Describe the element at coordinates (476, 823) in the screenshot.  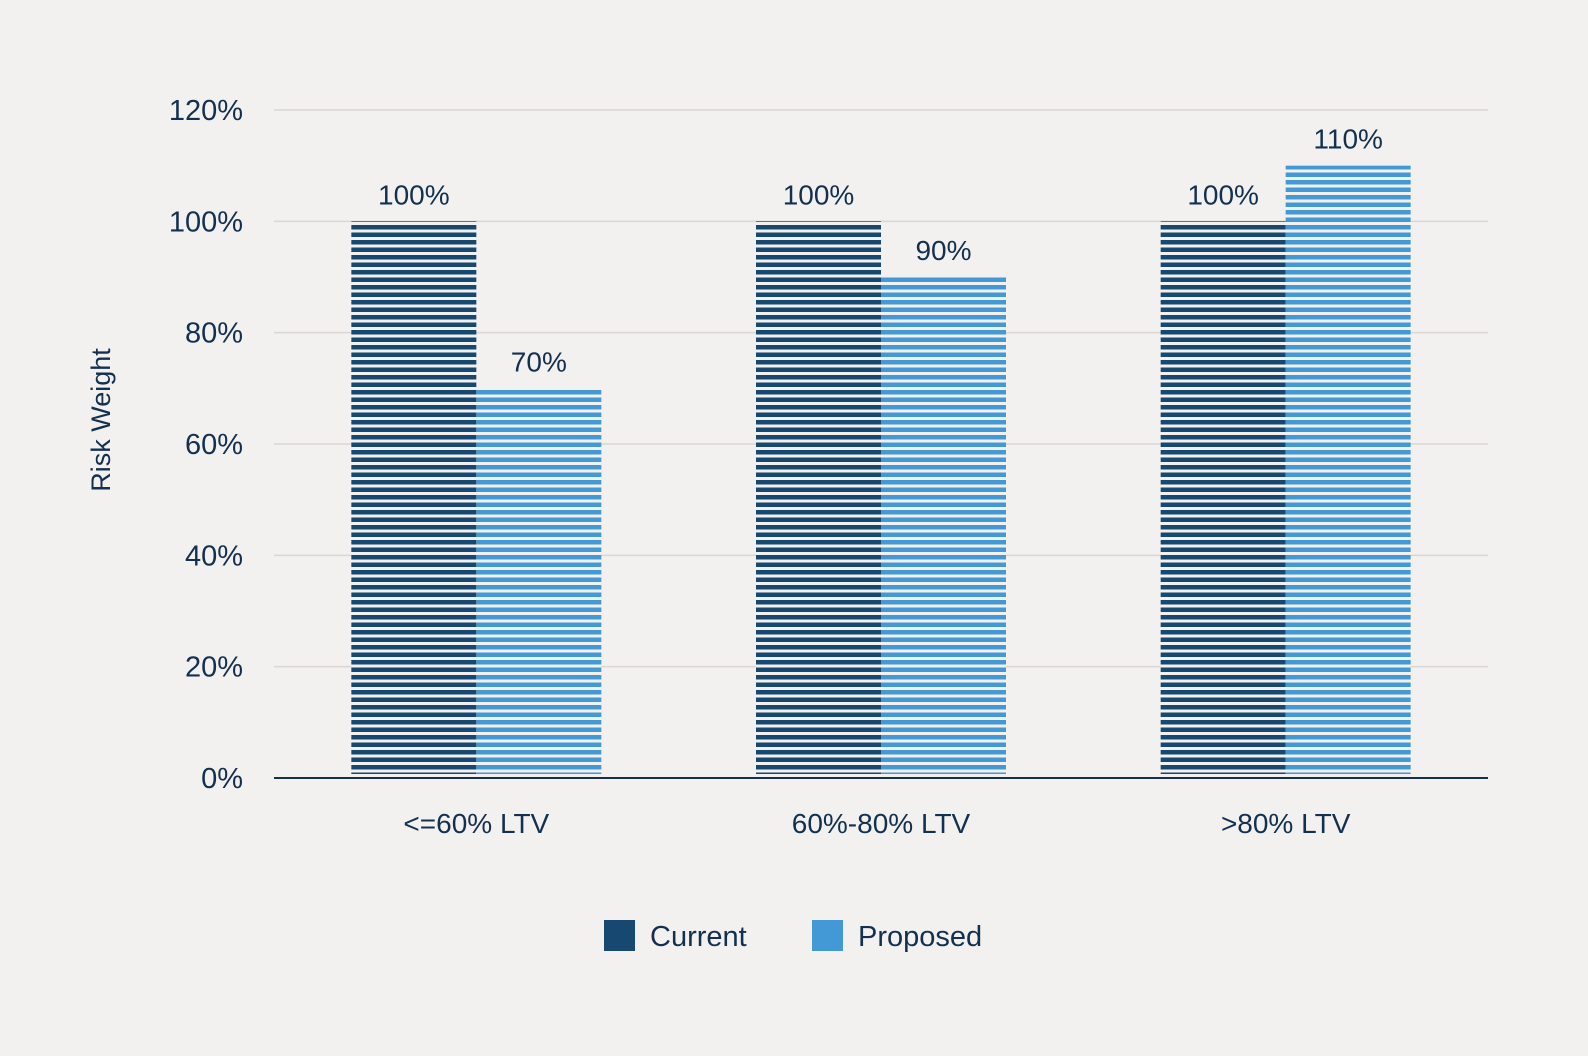
I see `x-category-label: <=60% LTV` at that location.